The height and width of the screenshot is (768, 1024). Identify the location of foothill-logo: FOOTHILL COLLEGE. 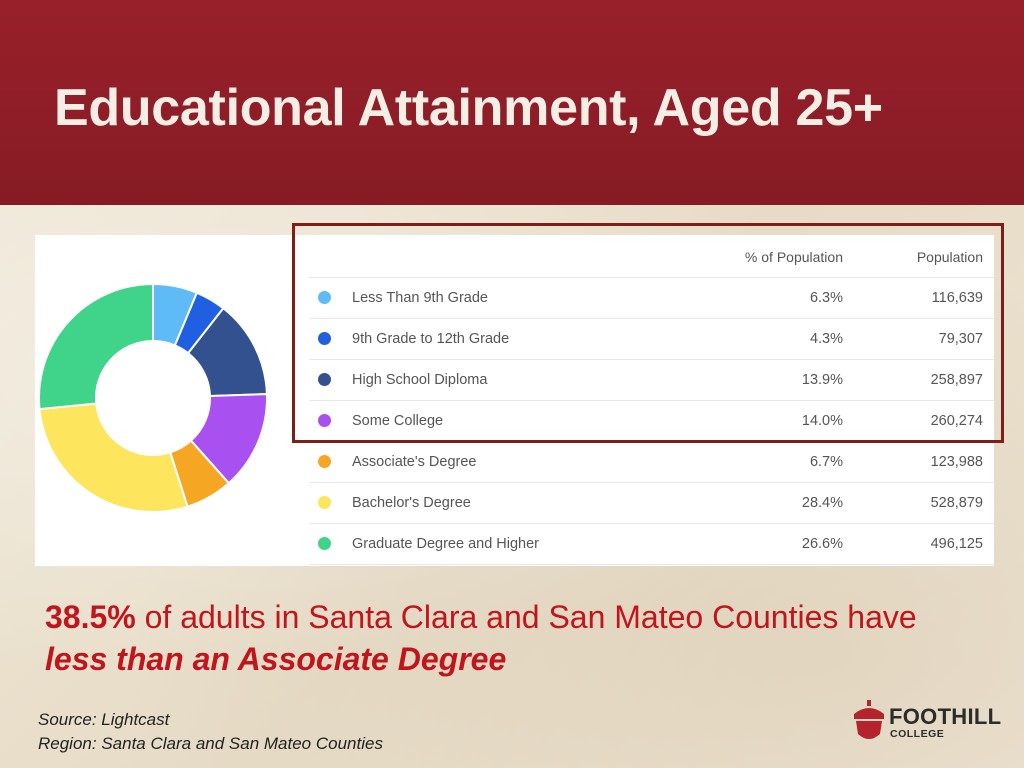
(927, 722).